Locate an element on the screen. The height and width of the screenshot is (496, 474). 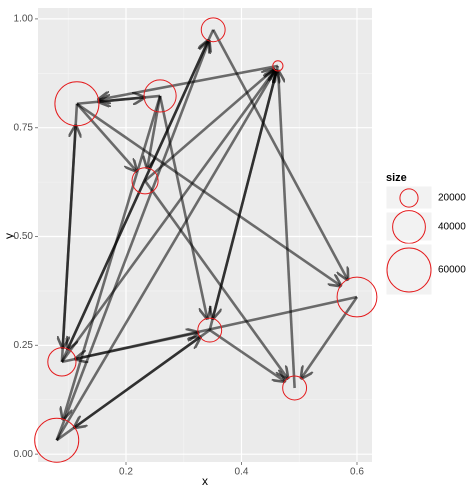
y-tick-label: 1.00 is located at coordinates (24, 19).